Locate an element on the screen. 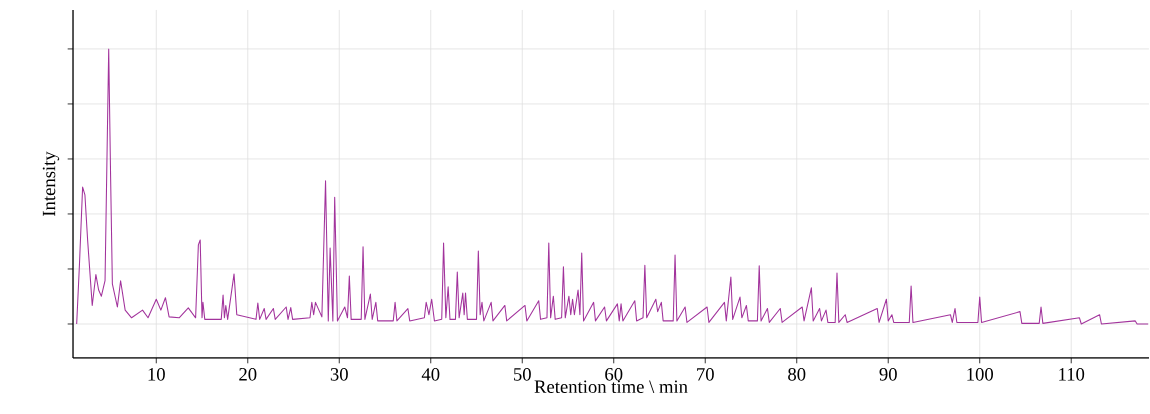  x-tick-label: 40 is located at coordinates (430, 374).